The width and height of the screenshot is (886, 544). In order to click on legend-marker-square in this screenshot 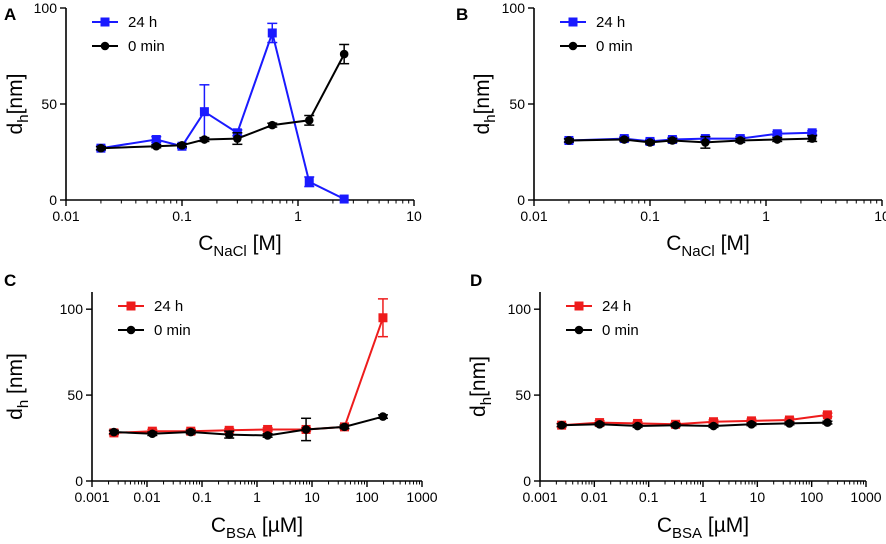, I will do `click(131, 306)`.